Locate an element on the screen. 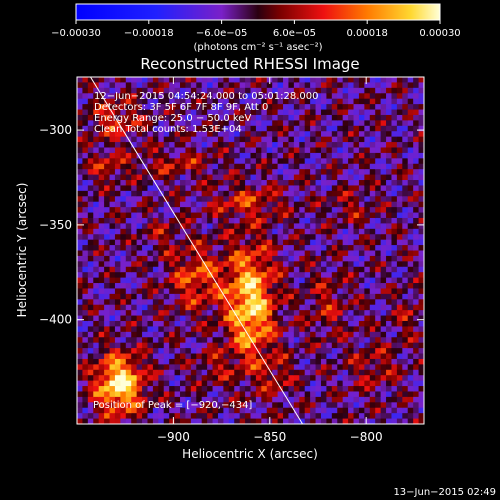  colorbar-tick-label: −6.0e−05 is located at coordinates (222, 33).